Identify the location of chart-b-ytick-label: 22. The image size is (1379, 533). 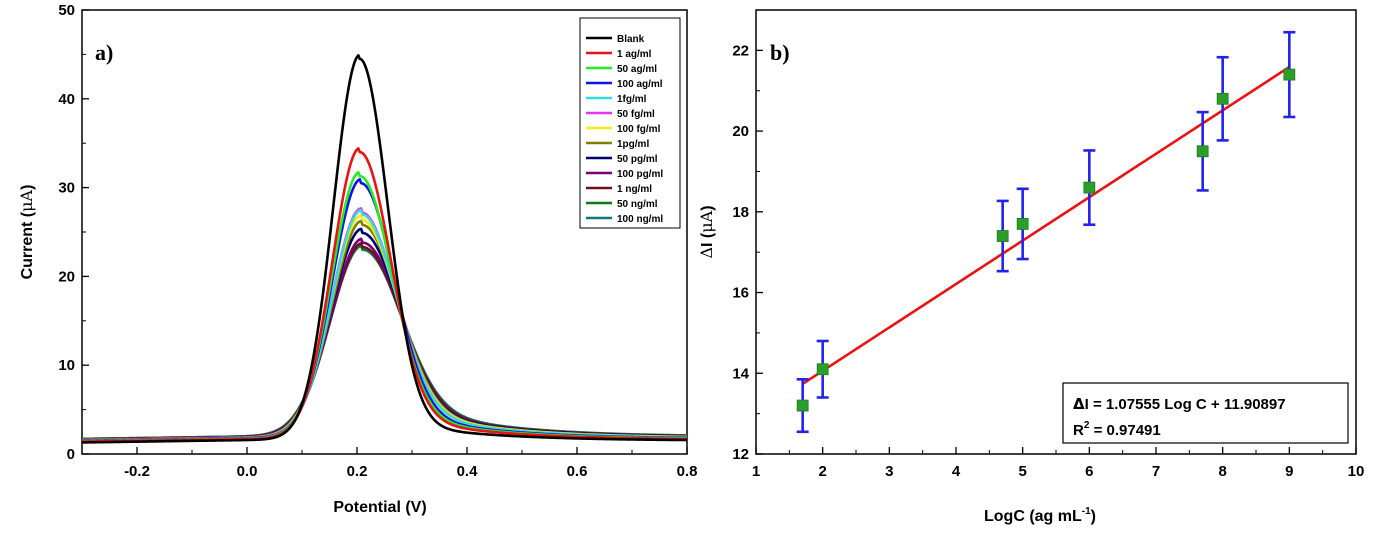
(740, 50).